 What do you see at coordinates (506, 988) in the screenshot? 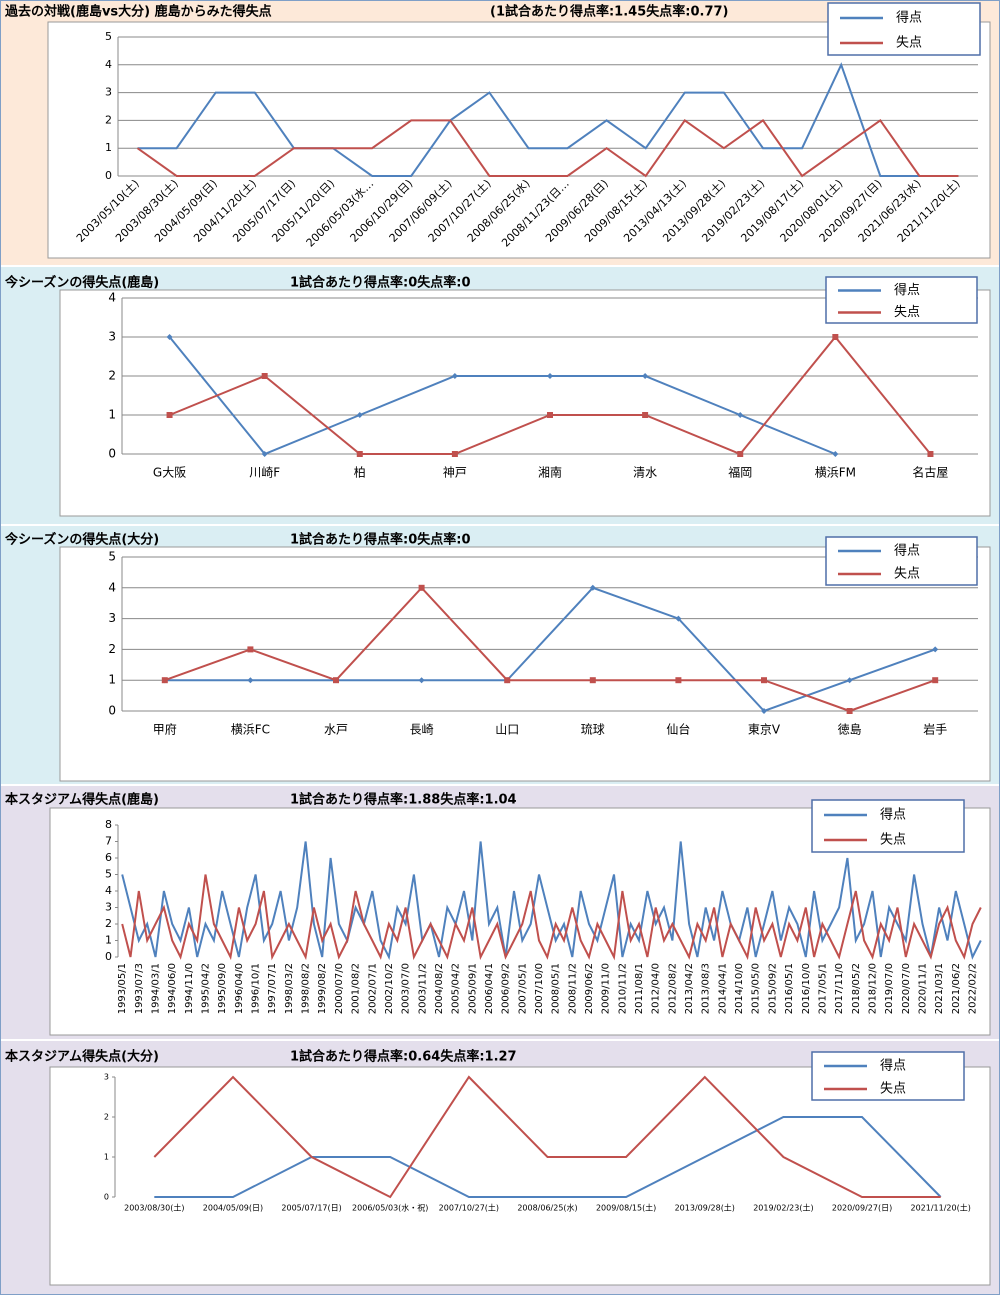
I see `x-tick-label: 2006/09/2` at bounding box center [506, 988].